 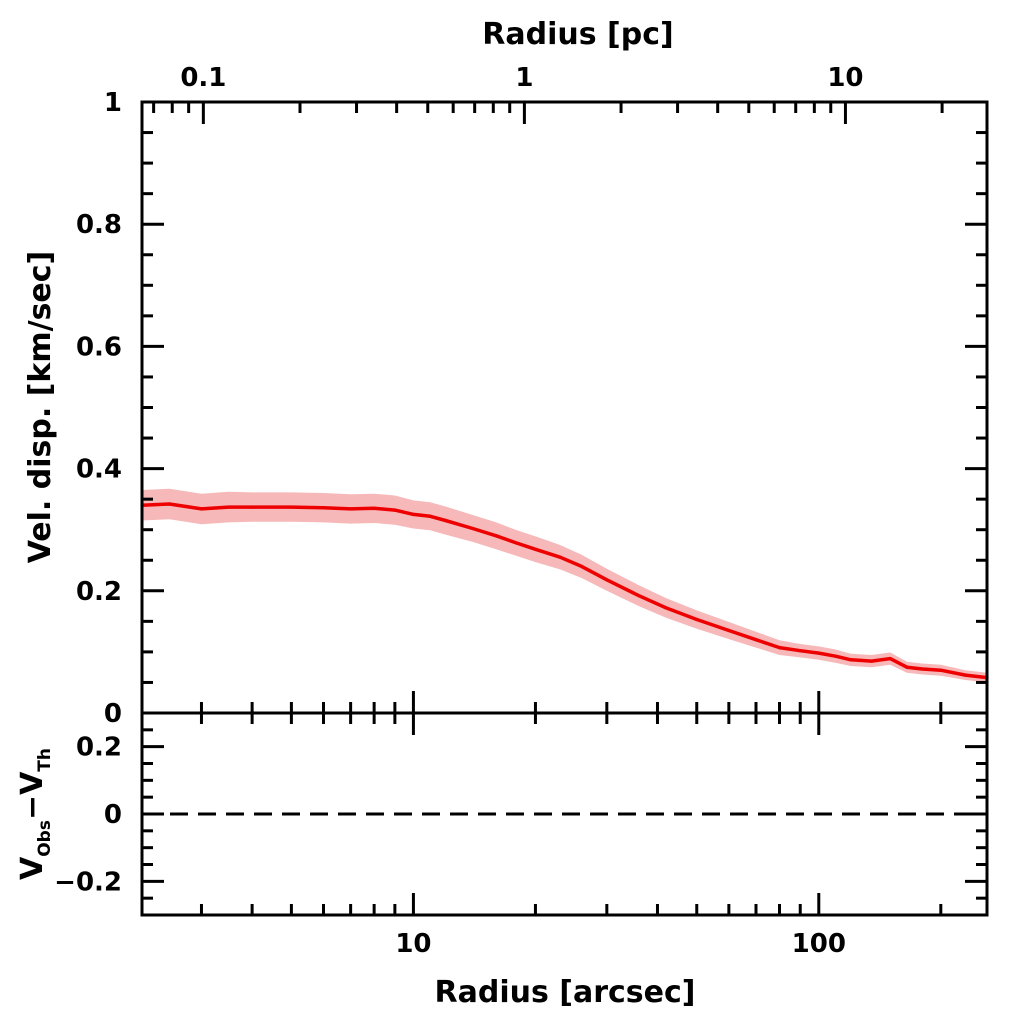 I want to click on series-line, so click(x=564, y=591).